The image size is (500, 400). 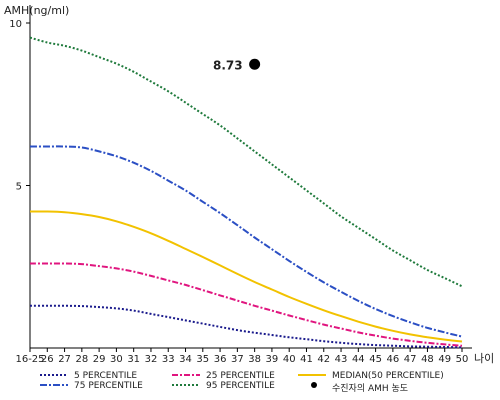 I want to click on x-tick-label: 47, so click(x=410, y=359).